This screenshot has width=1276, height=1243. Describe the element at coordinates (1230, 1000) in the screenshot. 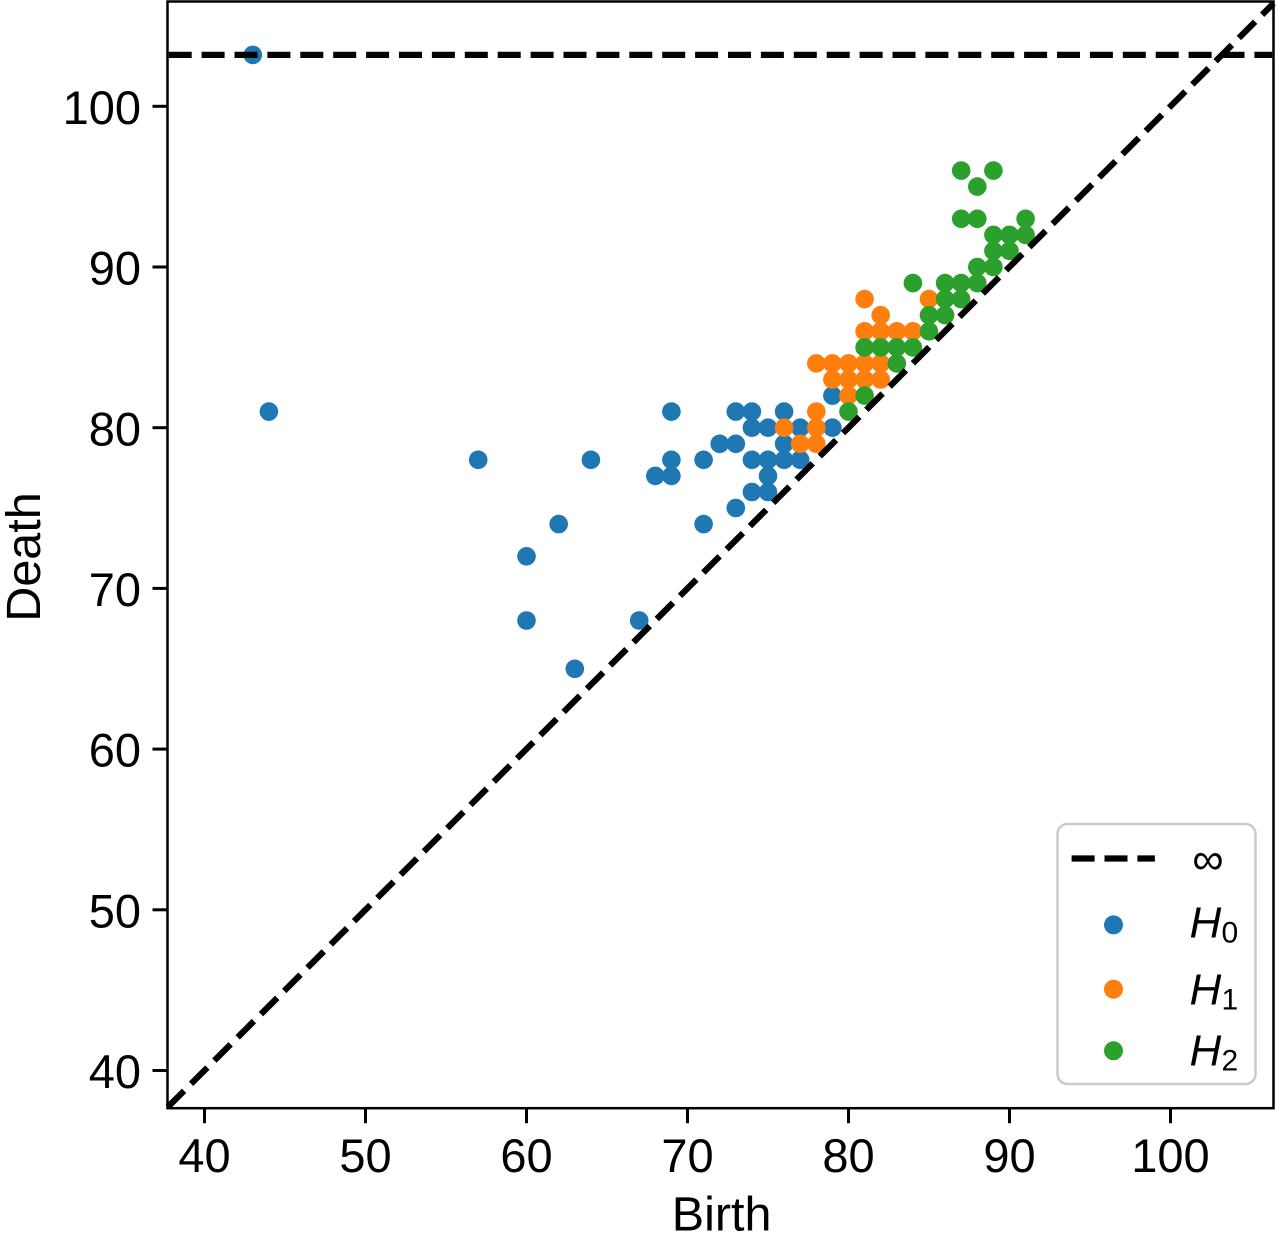

I see `svg-text: 1` at that location.